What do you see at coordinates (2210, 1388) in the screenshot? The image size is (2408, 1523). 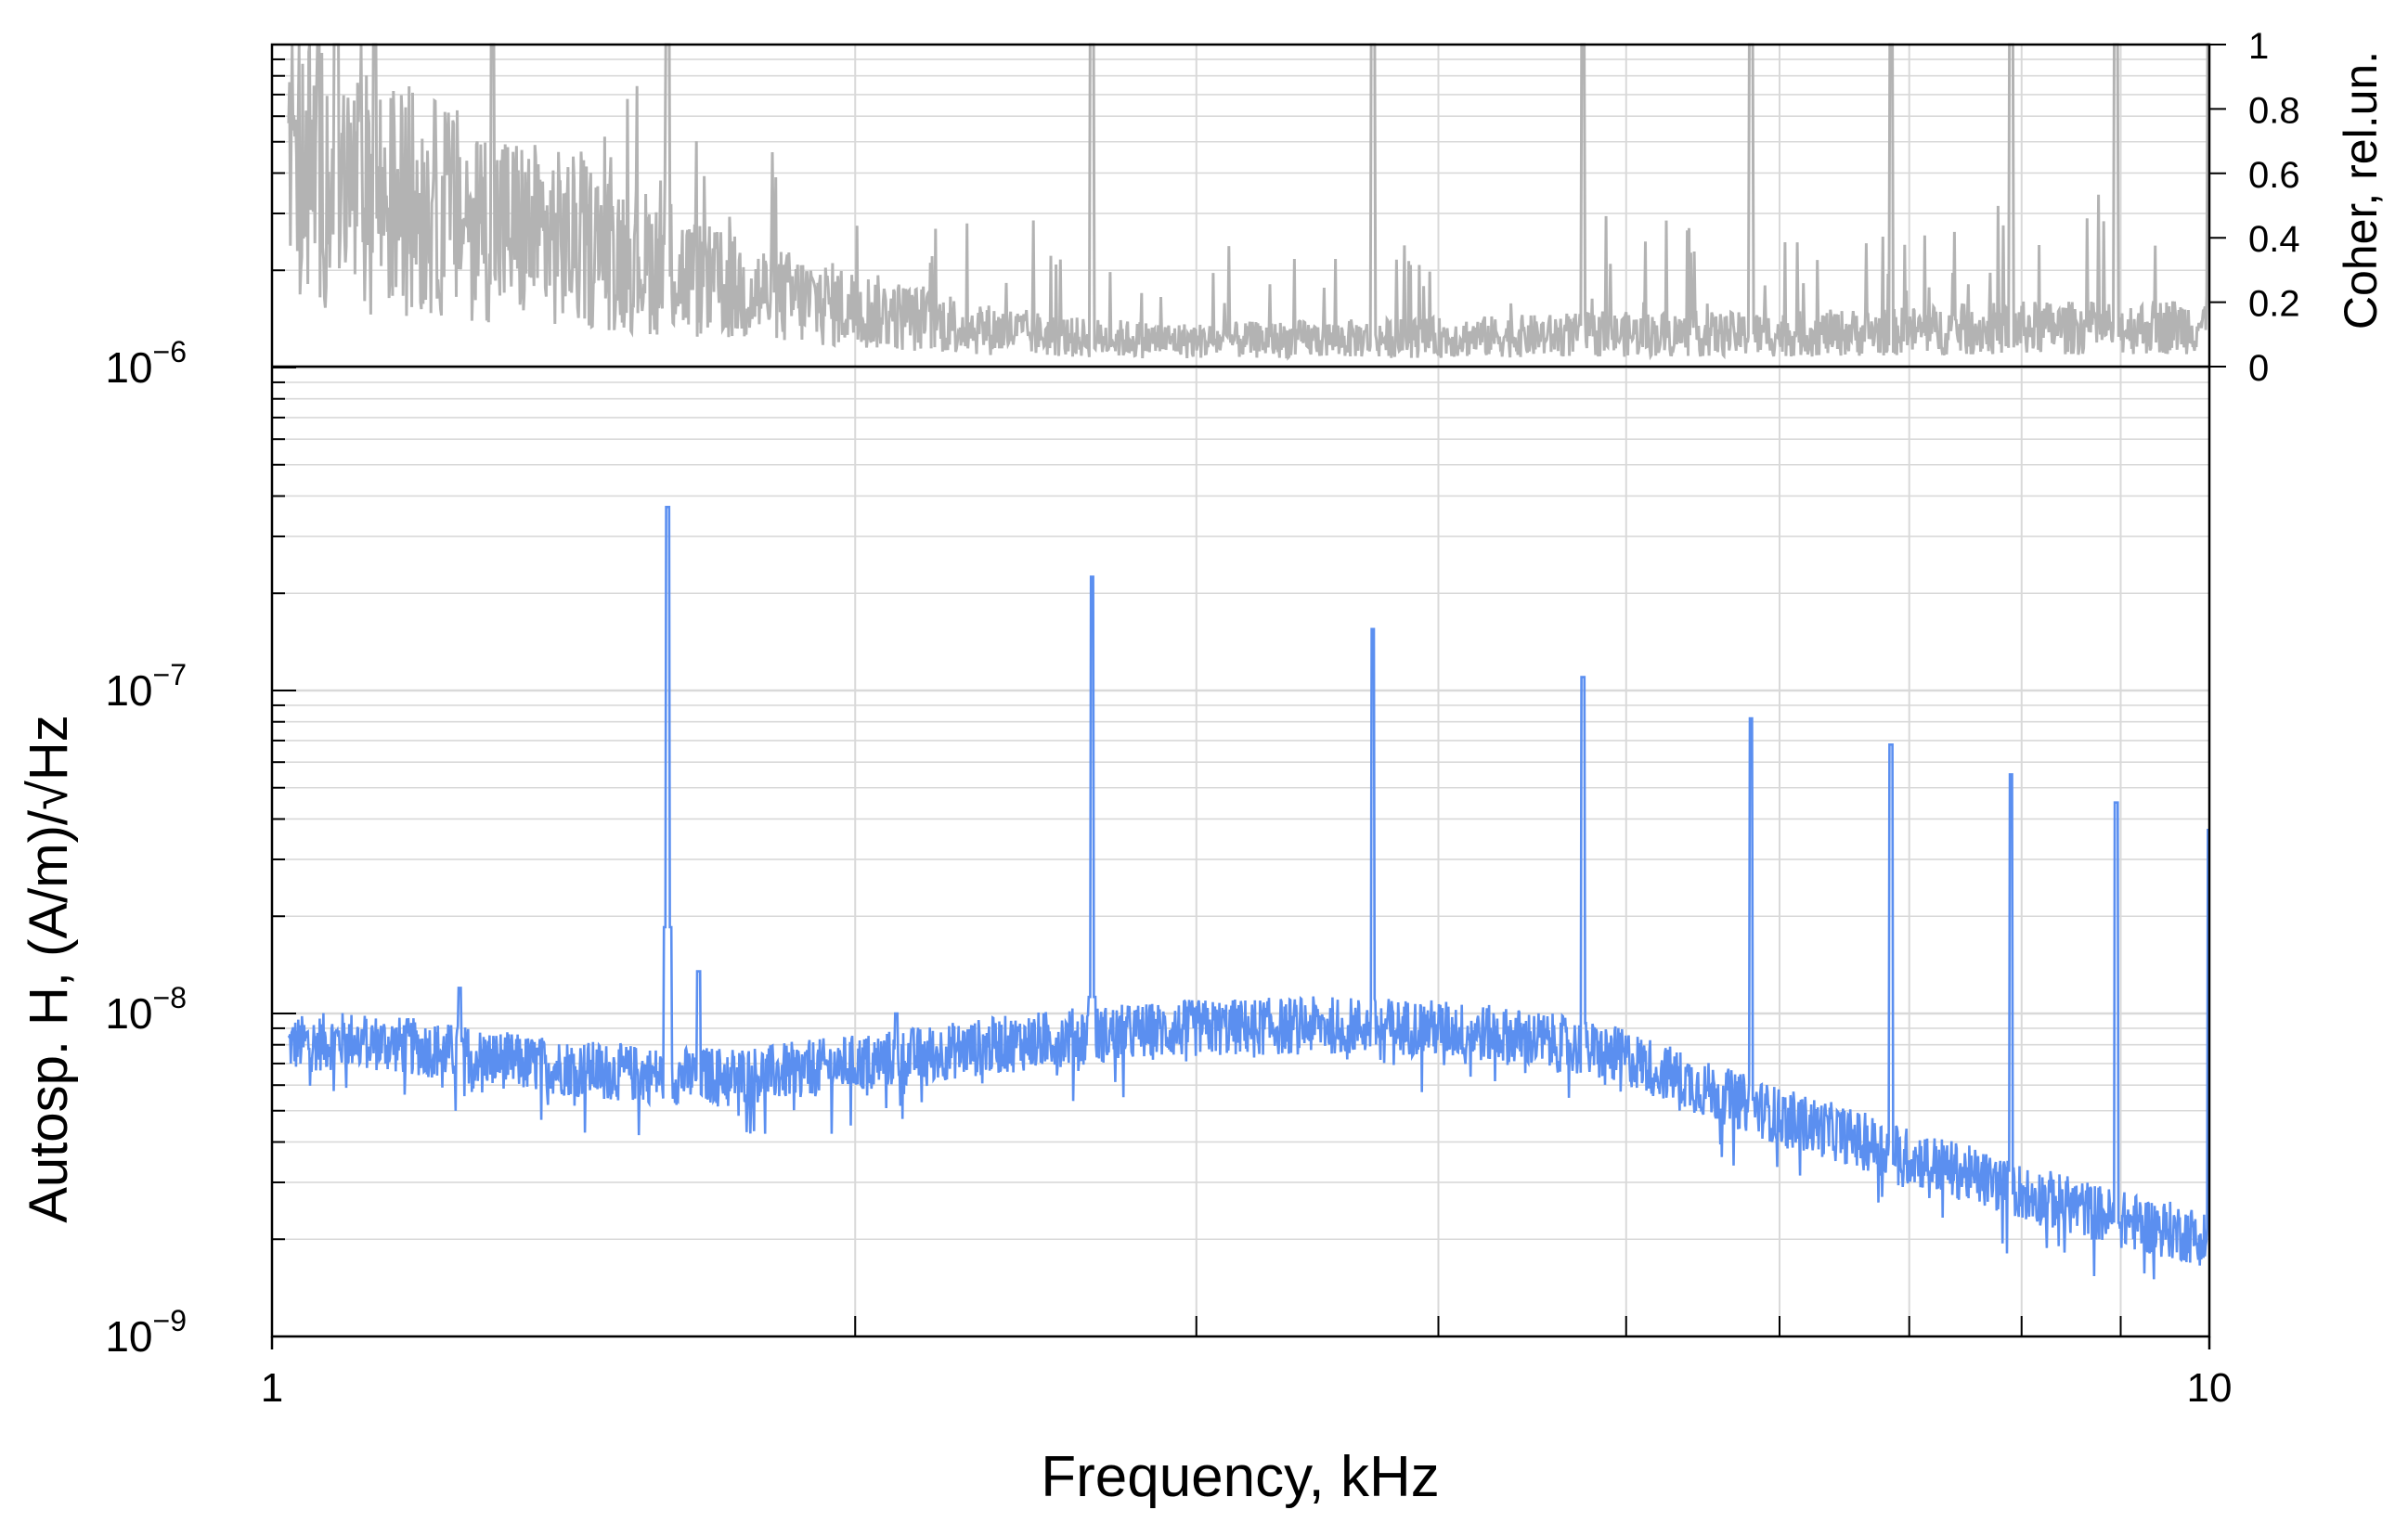 I see `x-tick-label: 10` at bounding box center [2210, 1388].